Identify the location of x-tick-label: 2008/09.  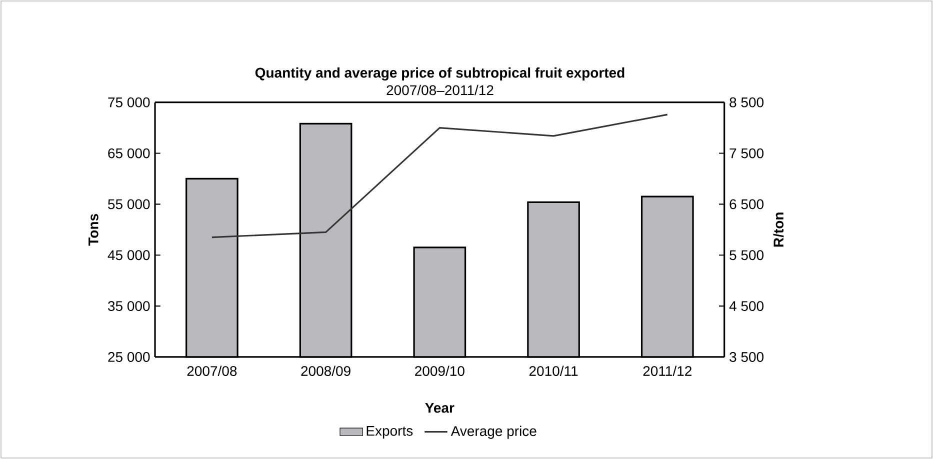
(325, 371).